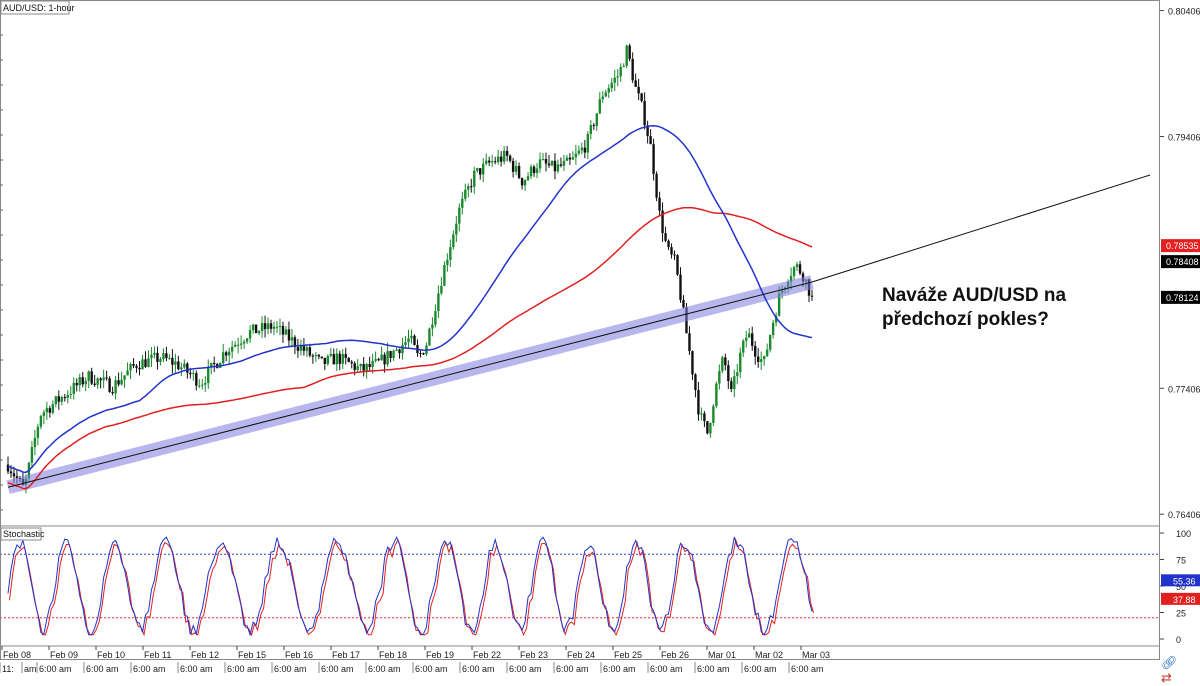 The height and width of the screenshot is (686, 1200). I want to click on price-marker-label: 0.78124, so click(1182, 298).